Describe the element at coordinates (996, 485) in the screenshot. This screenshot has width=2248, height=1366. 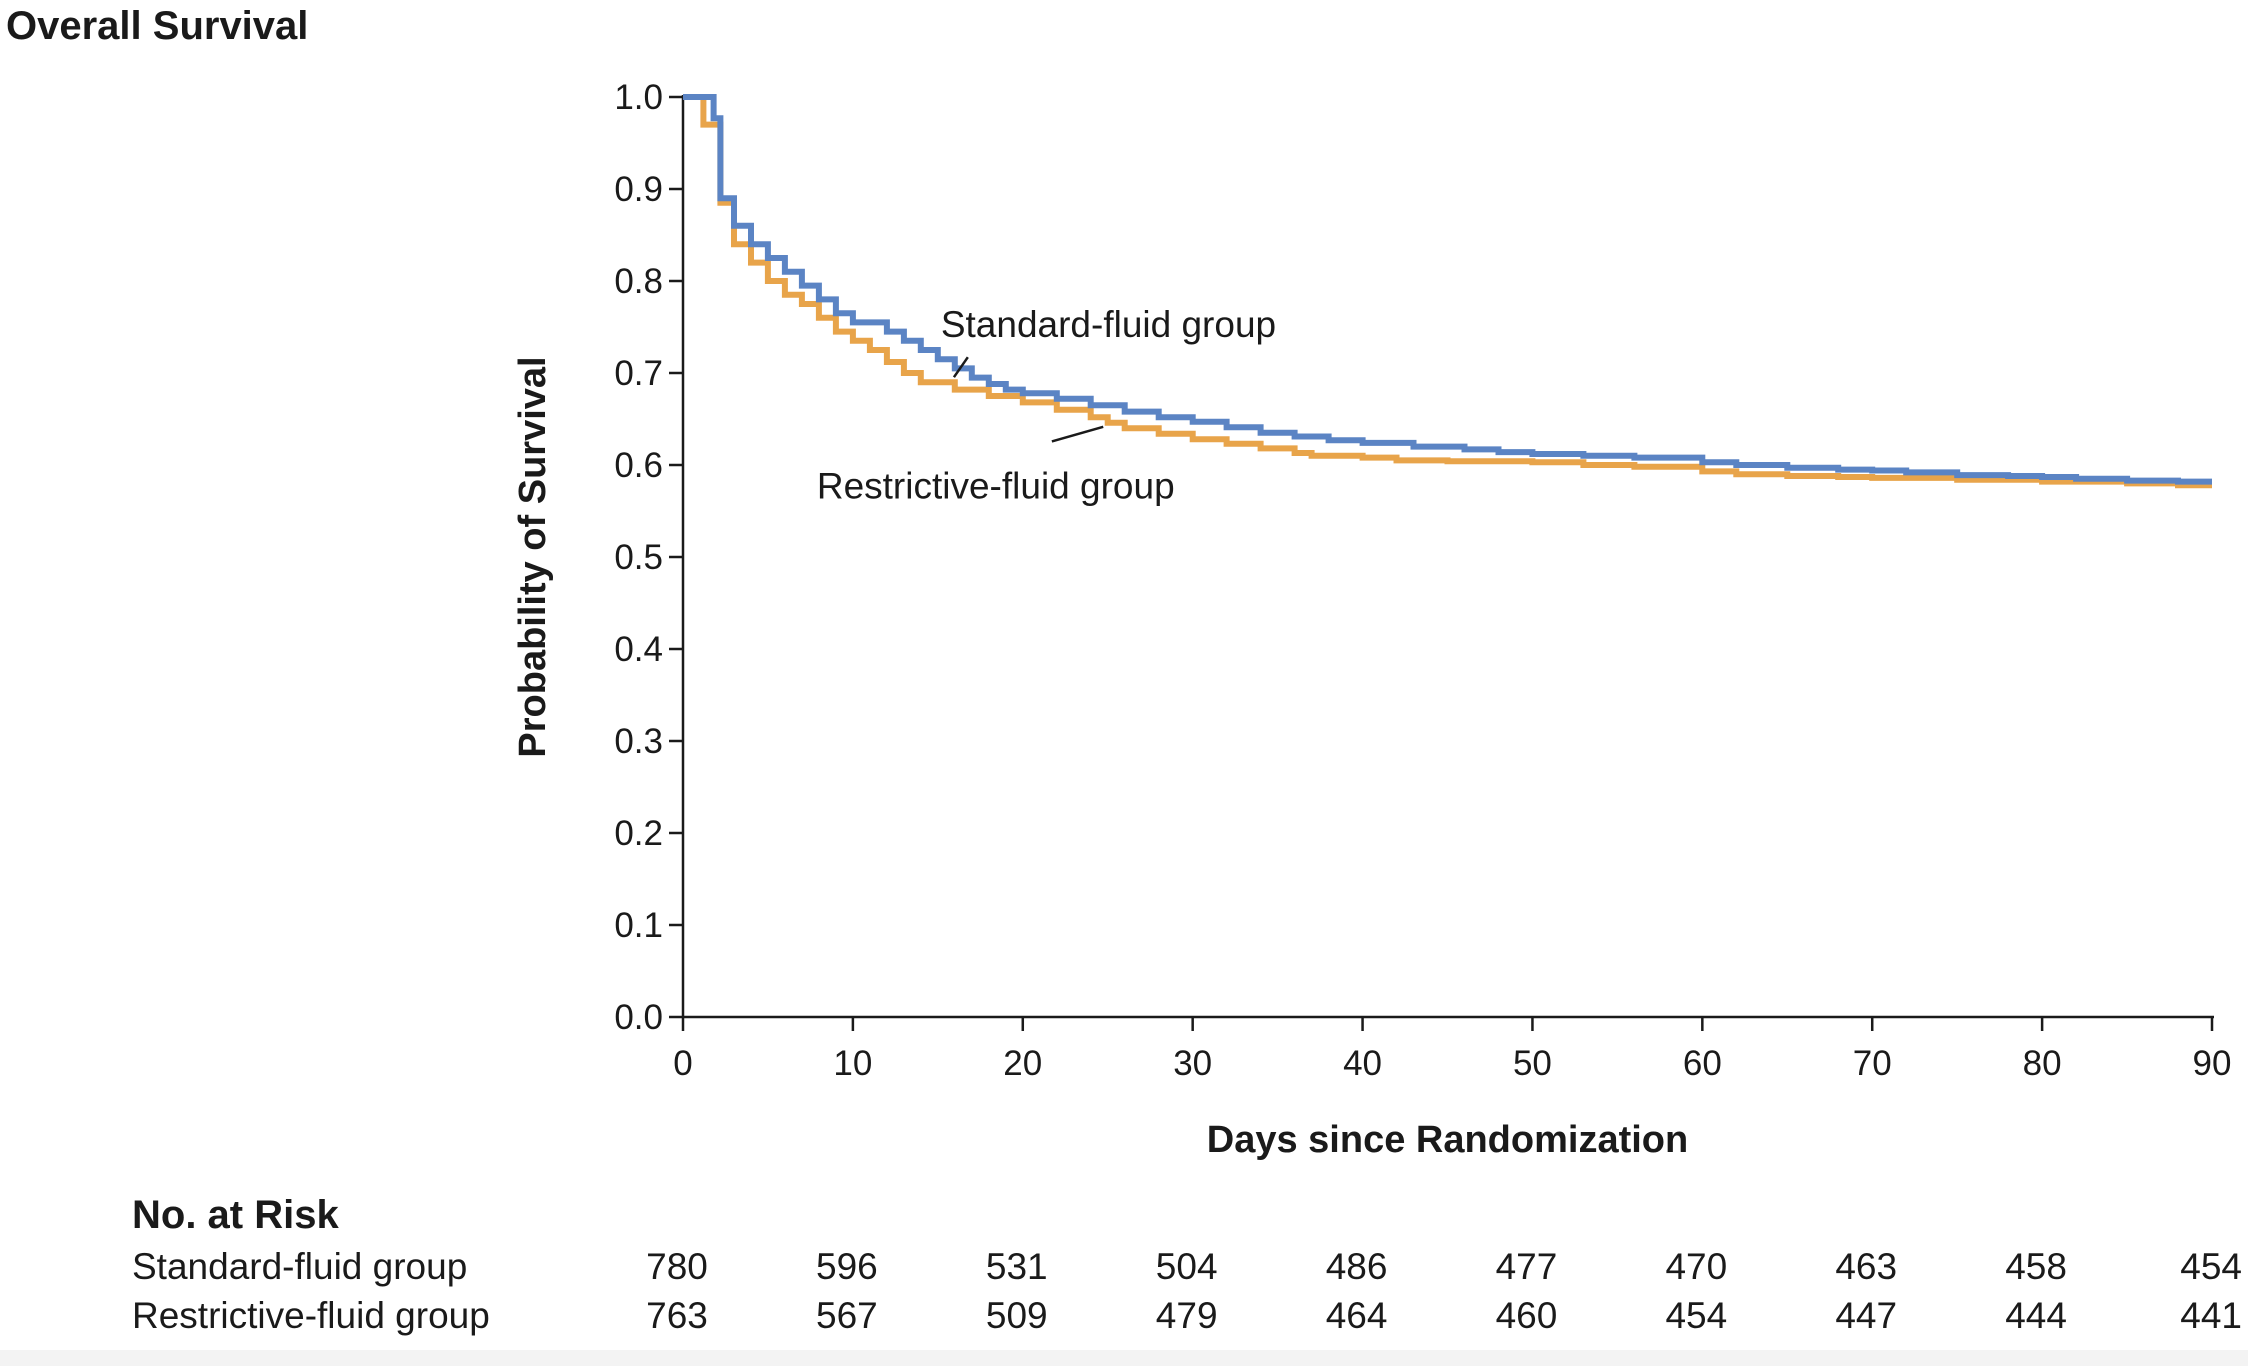
I see `restrictive-fluid-annotation: Restrictive-fluid group` at that location.